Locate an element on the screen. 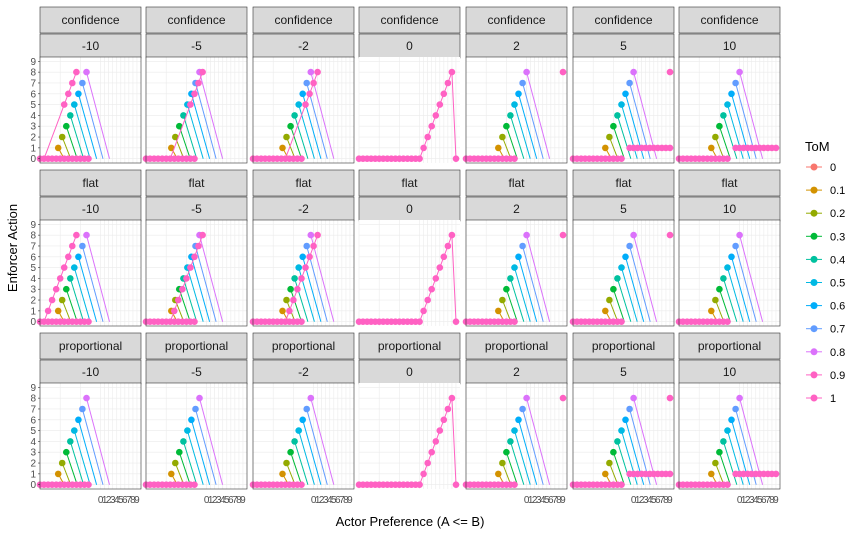  facet-panel-confidence--5: confidence -5 is located at coordinates (195, 85).